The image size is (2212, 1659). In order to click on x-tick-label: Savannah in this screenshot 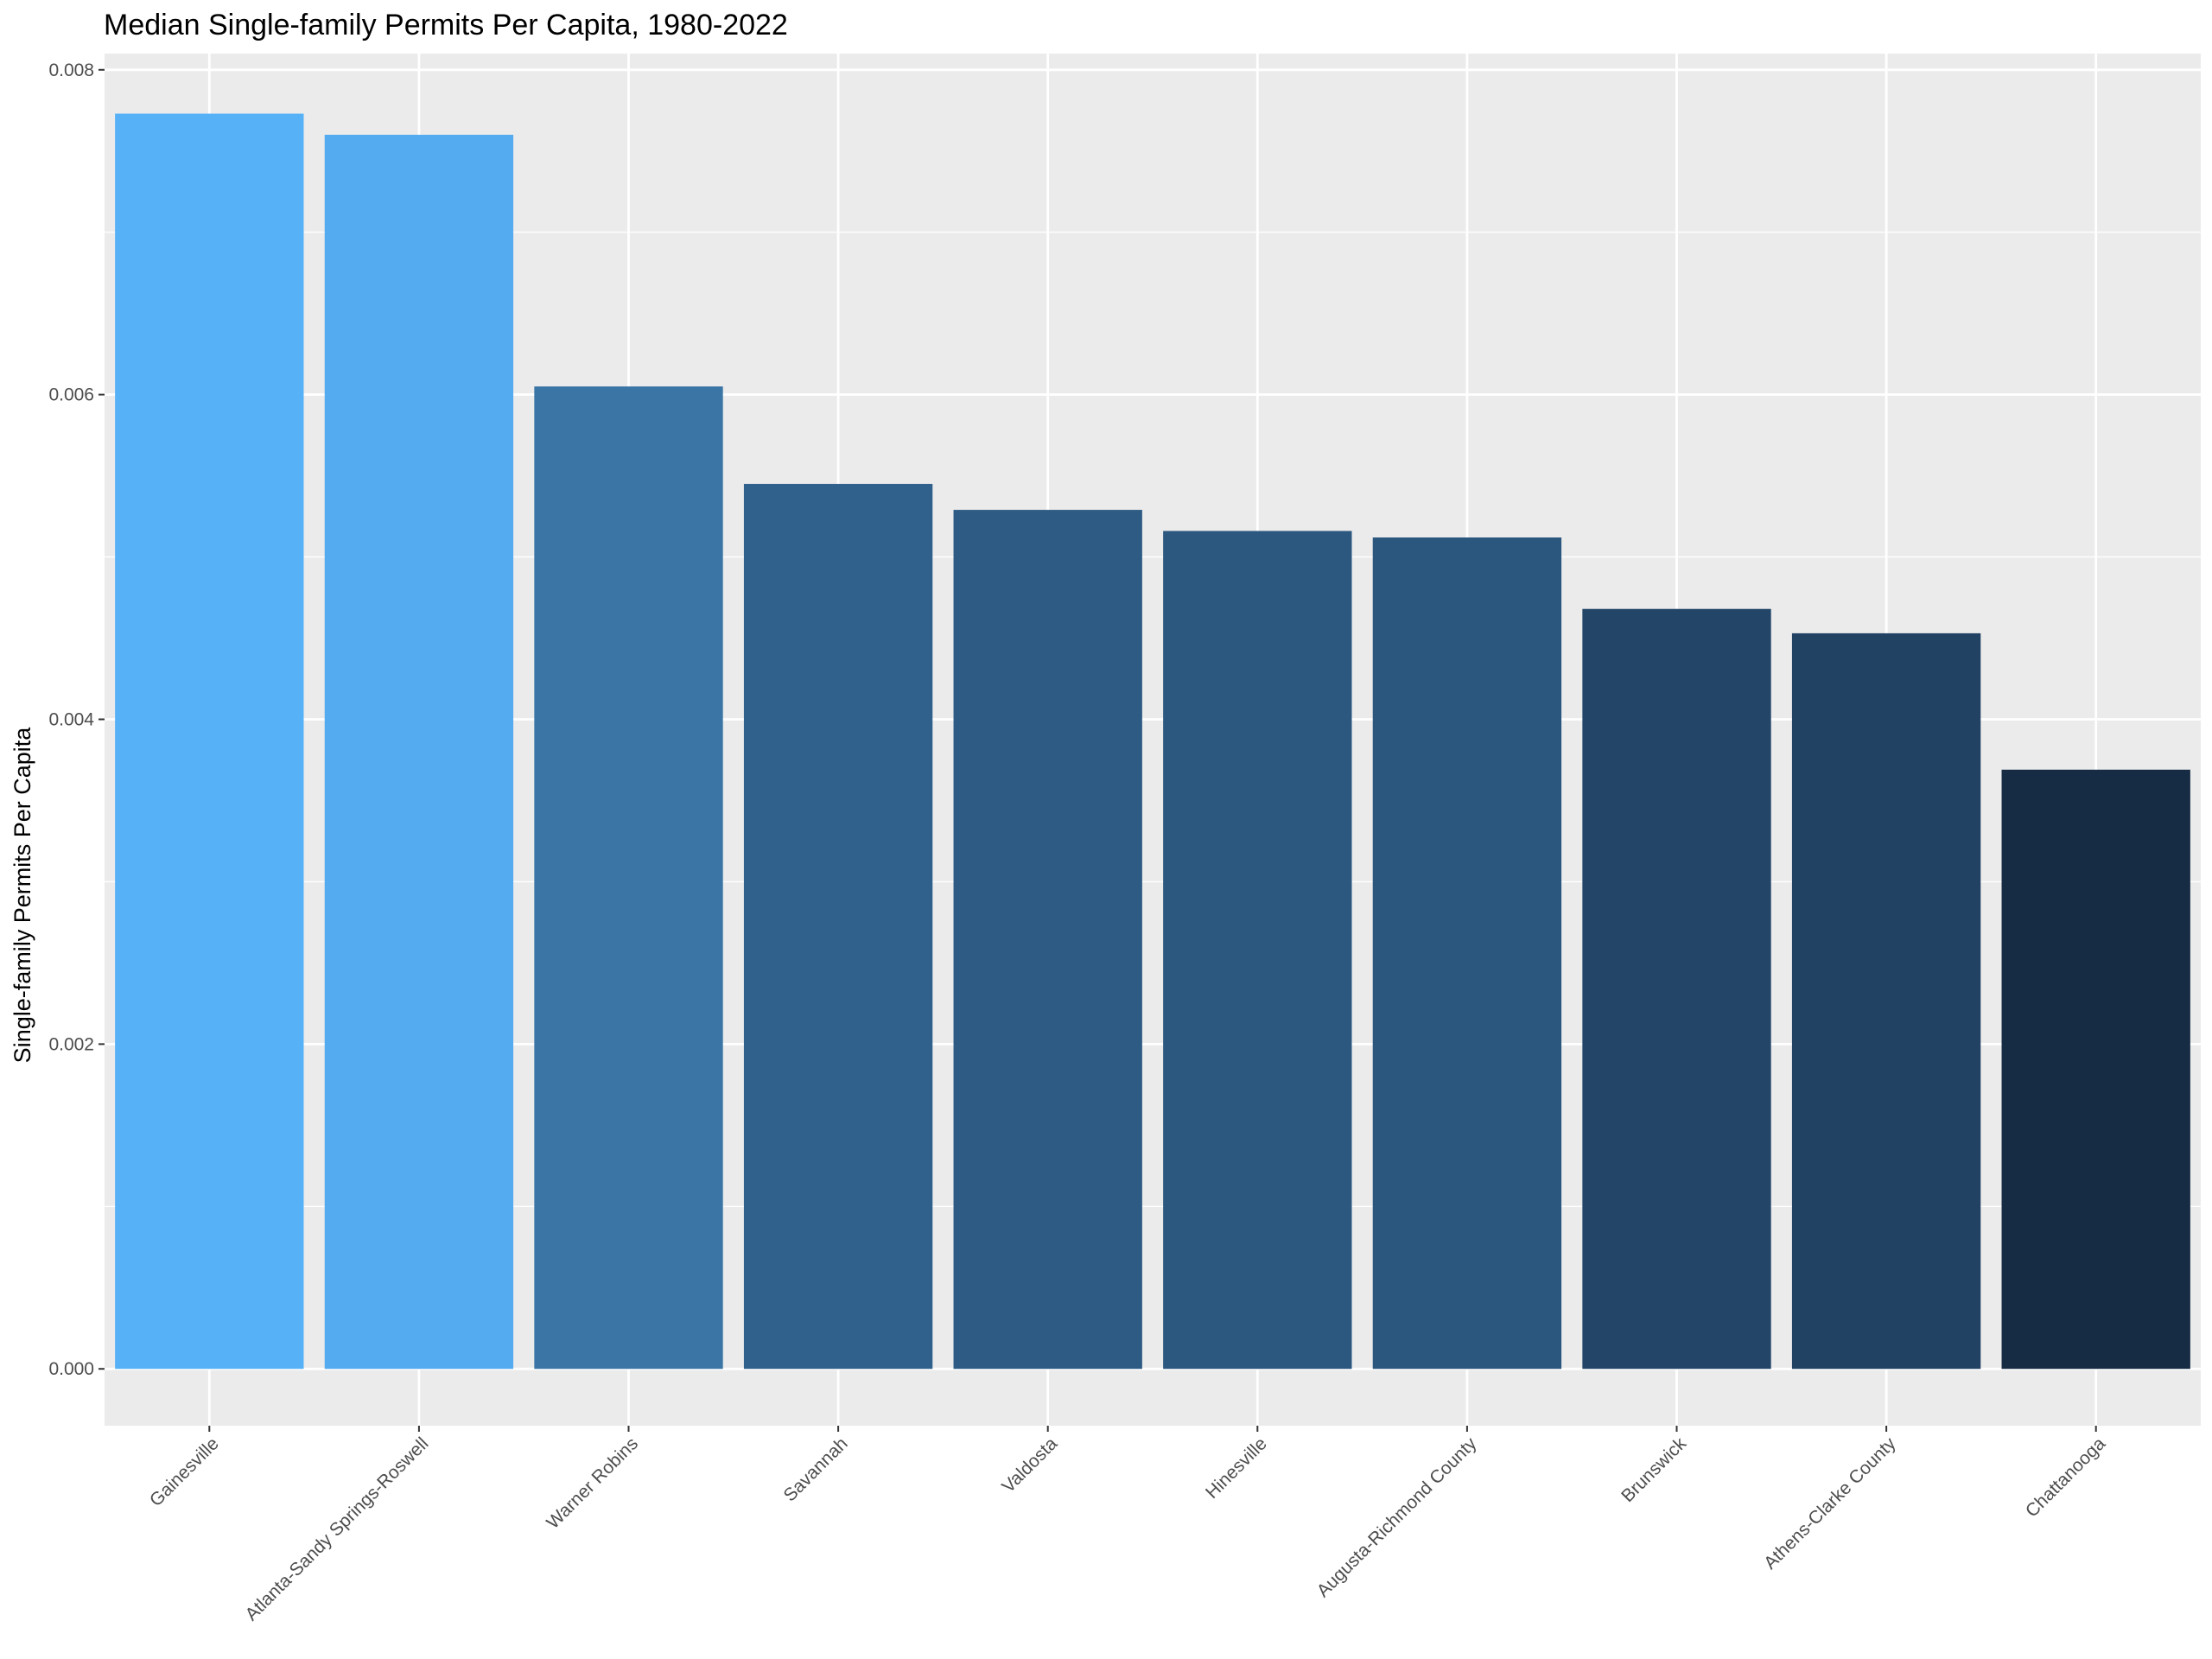, I will do `click(815, 1469)`.